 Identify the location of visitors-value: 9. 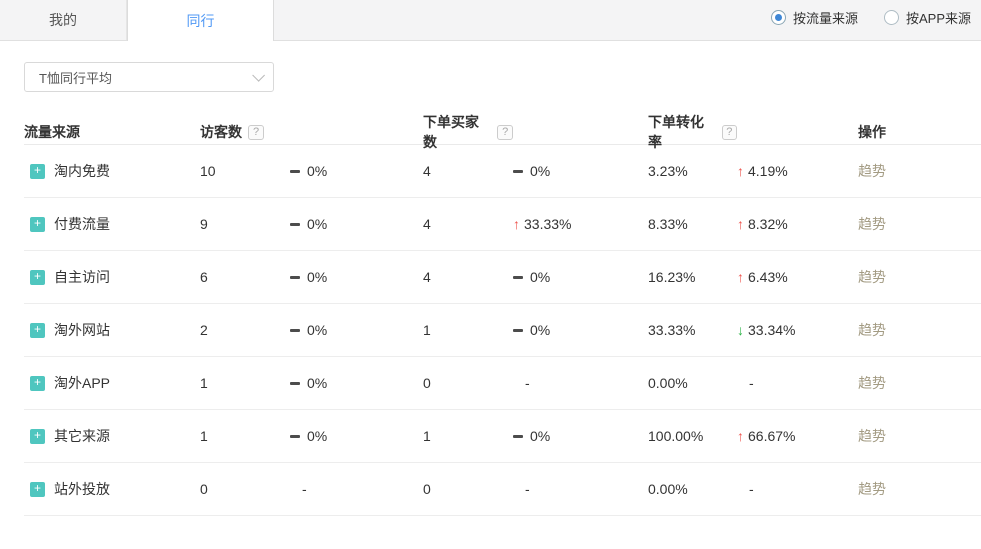
(204, 224).